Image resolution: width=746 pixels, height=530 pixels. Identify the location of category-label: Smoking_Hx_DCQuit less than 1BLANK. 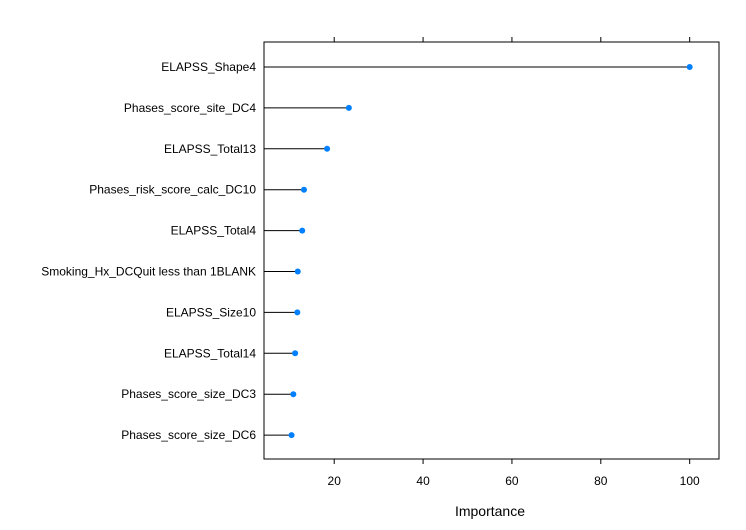
(148, 272).